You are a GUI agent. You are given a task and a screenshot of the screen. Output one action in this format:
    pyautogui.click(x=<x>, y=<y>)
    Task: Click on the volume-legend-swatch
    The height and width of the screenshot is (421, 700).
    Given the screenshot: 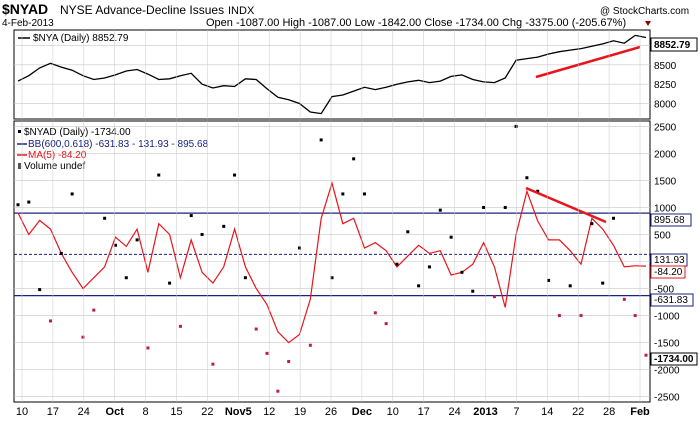 What is the action you would take?
    pyautogui.click(x=19, y=166)
    